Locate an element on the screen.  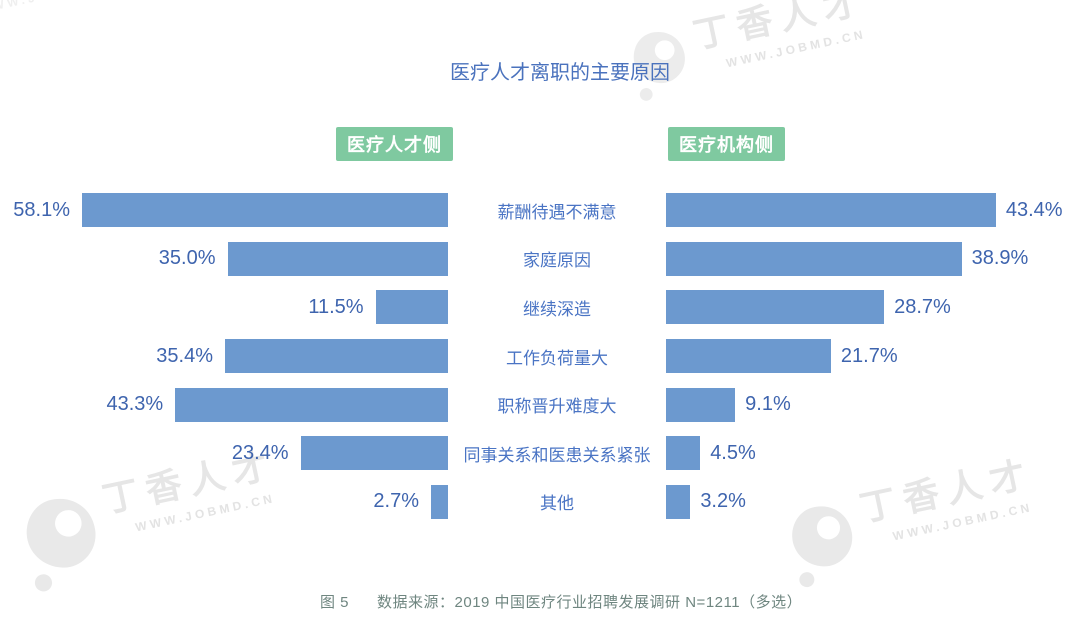
chart-row: 58.1% 薪酬待遇不满意 43.4% is located at coordinates (540, 210).